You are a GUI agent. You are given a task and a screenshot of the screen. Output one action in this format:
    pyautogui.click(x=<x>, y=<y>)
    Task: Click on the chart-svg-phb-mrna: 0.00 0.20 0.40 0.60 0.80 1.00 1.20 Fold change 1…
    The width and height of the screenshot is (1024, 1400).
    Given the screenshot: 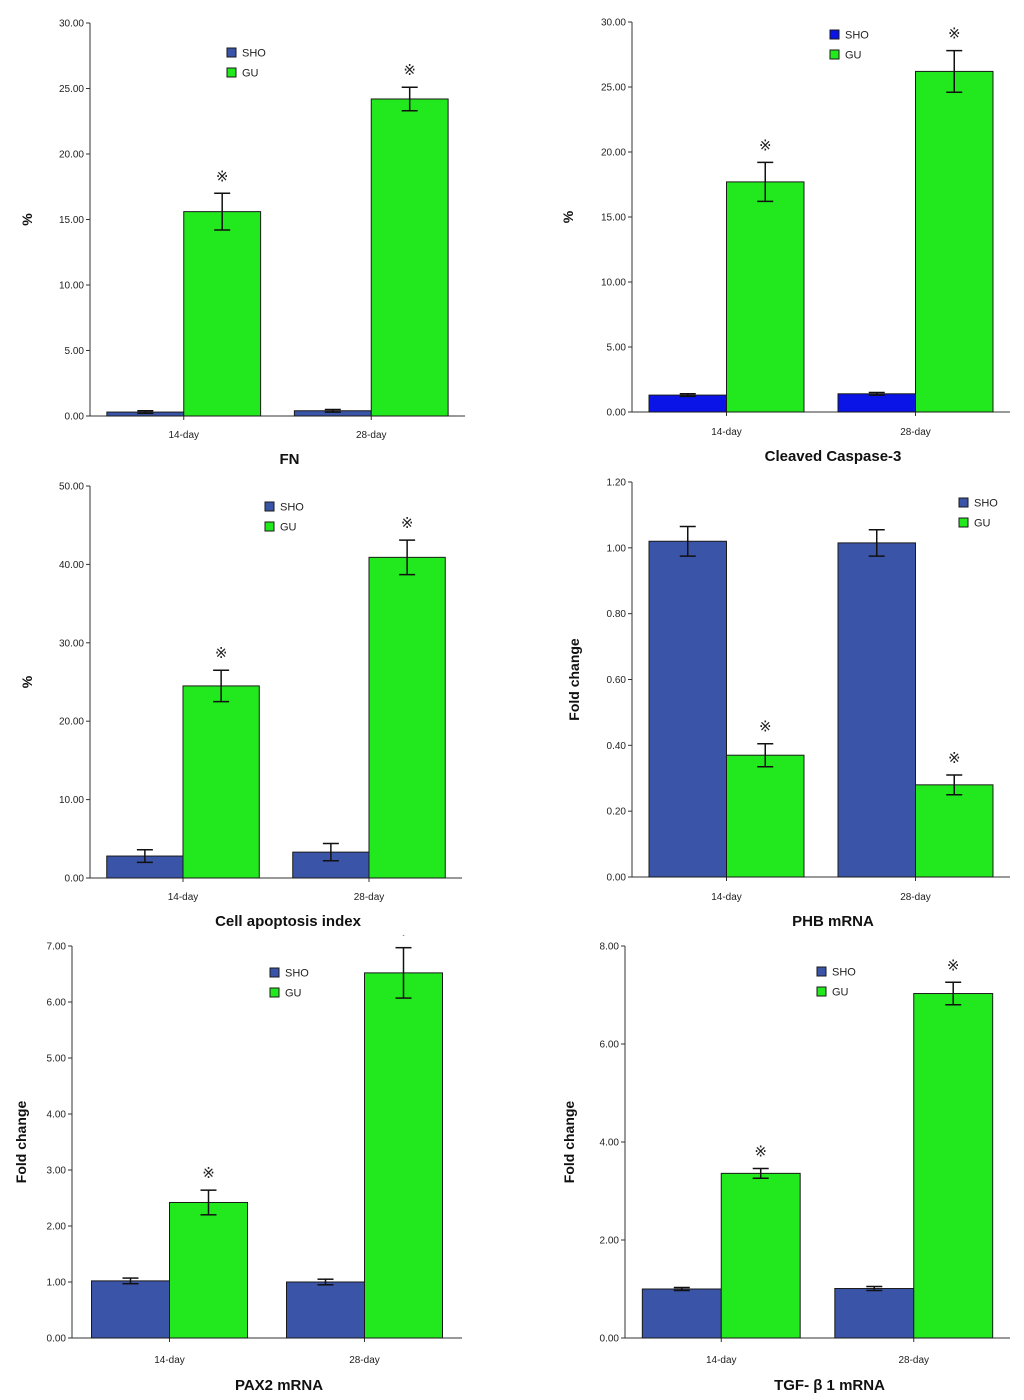 What is the action you would take?
    pyautogui.click(x=788, y=704)
    